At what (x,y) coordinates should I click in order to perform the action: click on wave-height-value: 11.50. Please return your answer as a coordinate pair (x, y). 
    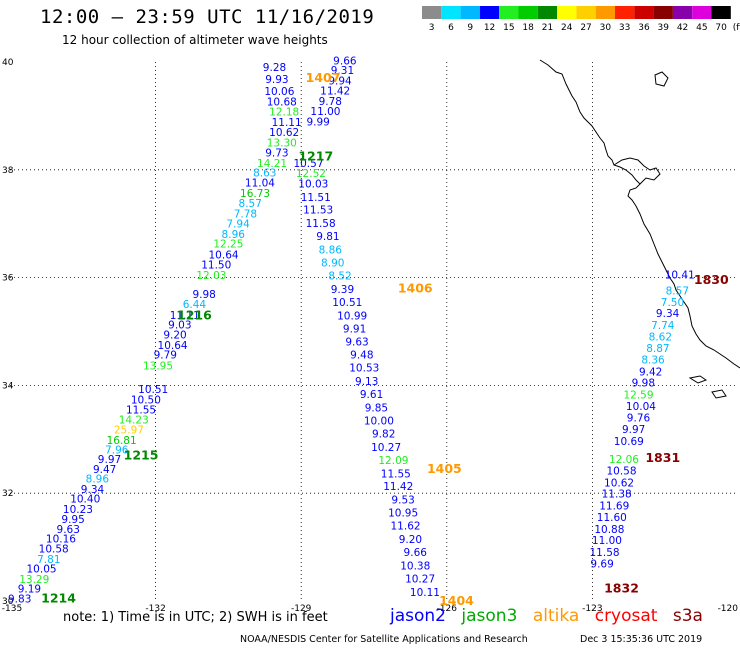
    Looking at the image, I should click on (216, 266).